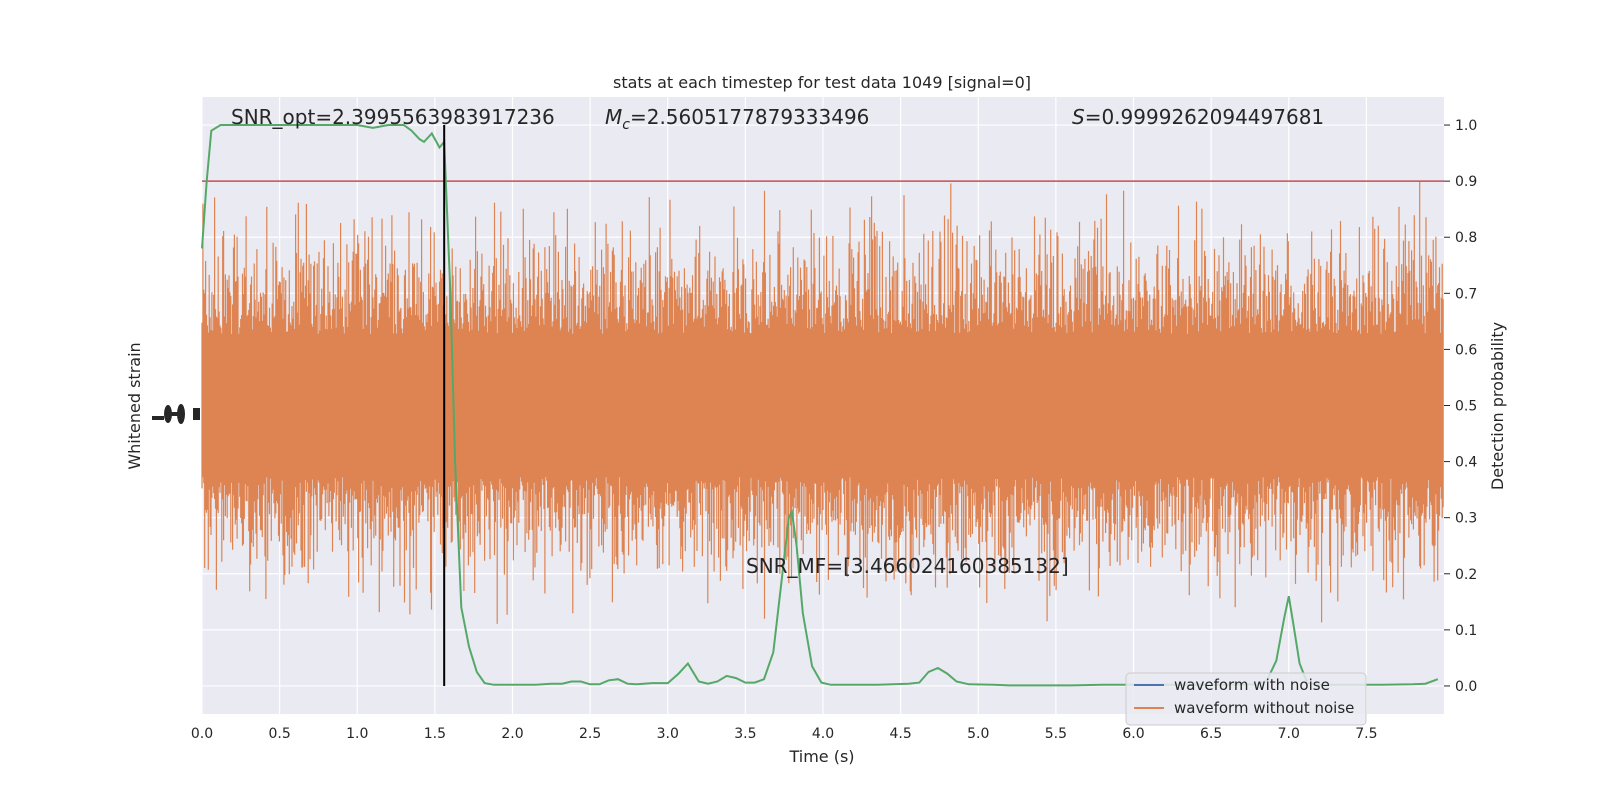 This screenshot has width=1600, height=804. Describe the element at coordinates (668, 734) in the screenshot. I see `x-tick-label: 3.0` at that location.